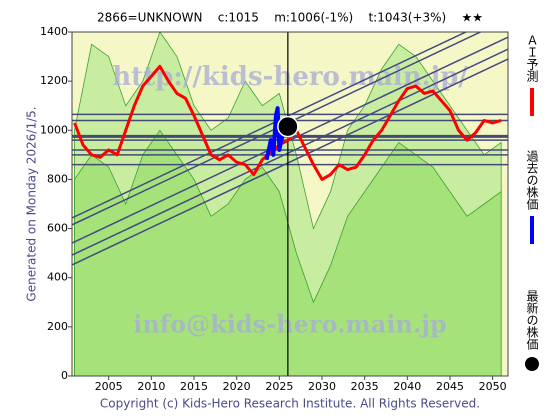 This screenshot has width=560, height=420. What do you see at coordinates (237, 386) in the screenshot?
I see `x-tick-label: 2020` at bounding box center [237, 386].